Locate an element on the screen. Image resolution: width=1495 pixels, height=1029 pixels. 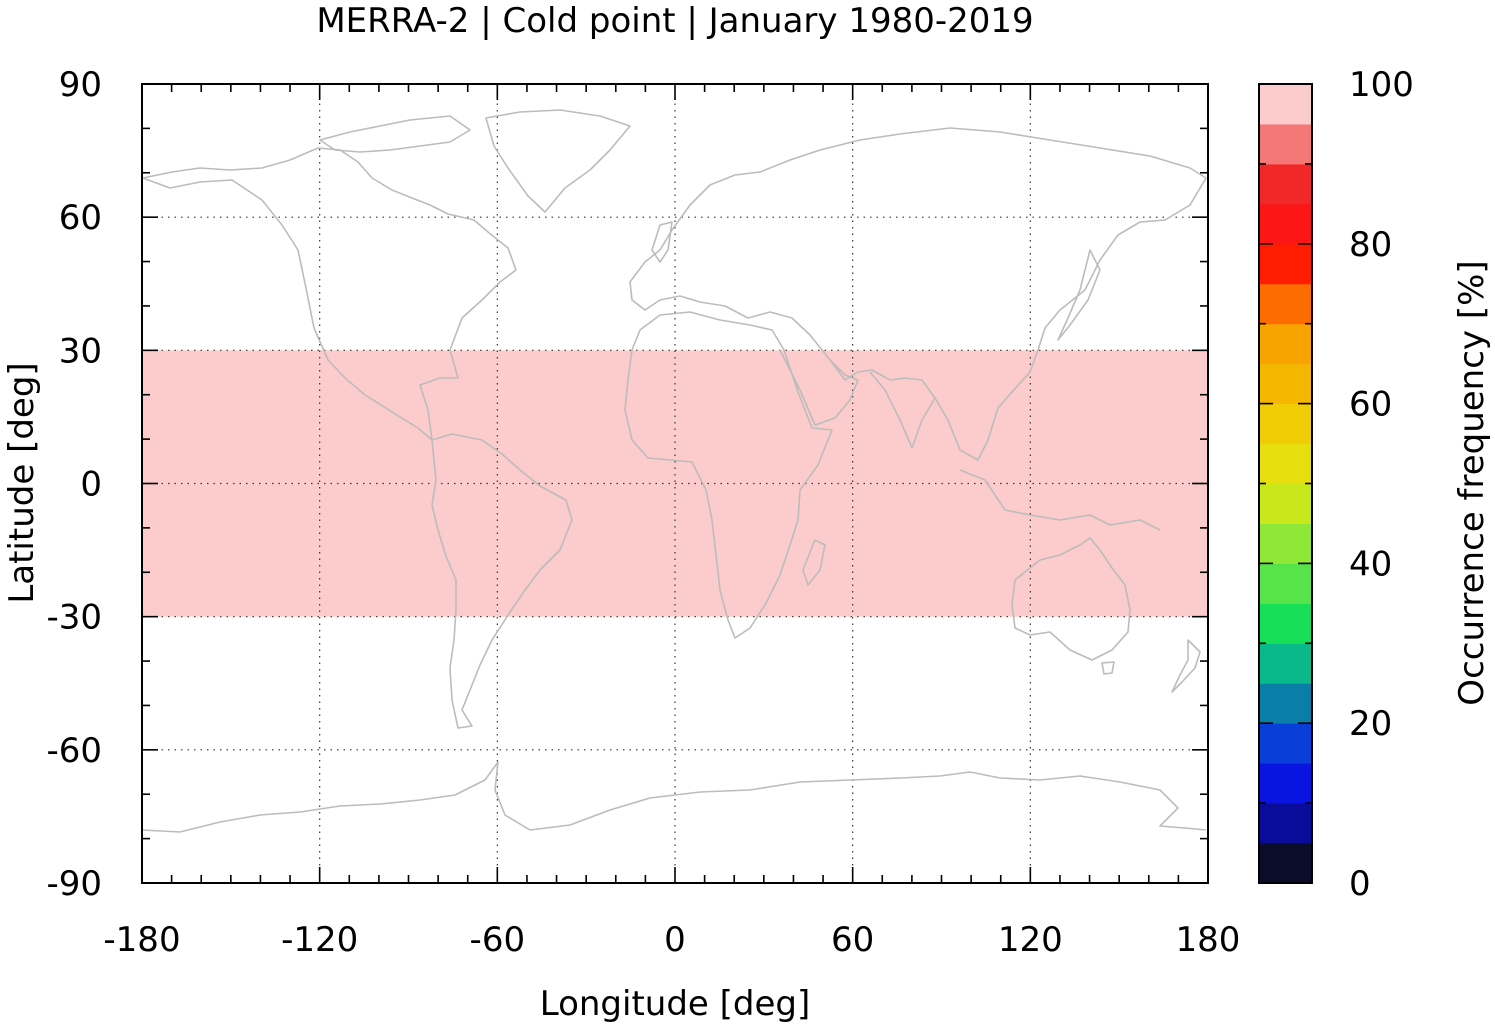
x-tick-label: -120 is located at coordinates (319, 940).